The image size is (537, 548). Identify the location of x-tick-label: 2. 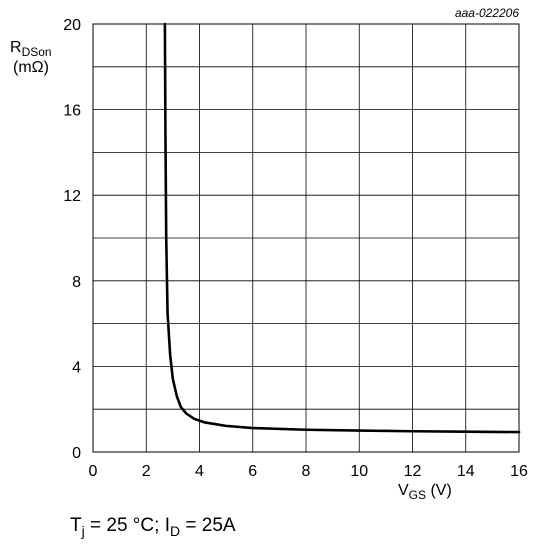
(146, 471).